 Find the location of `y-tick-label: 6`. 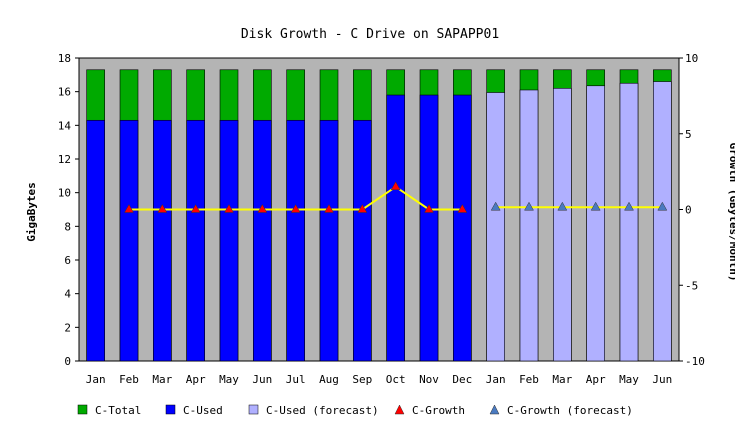

y-tick-label: 6 is located at coordinates (67, 260).